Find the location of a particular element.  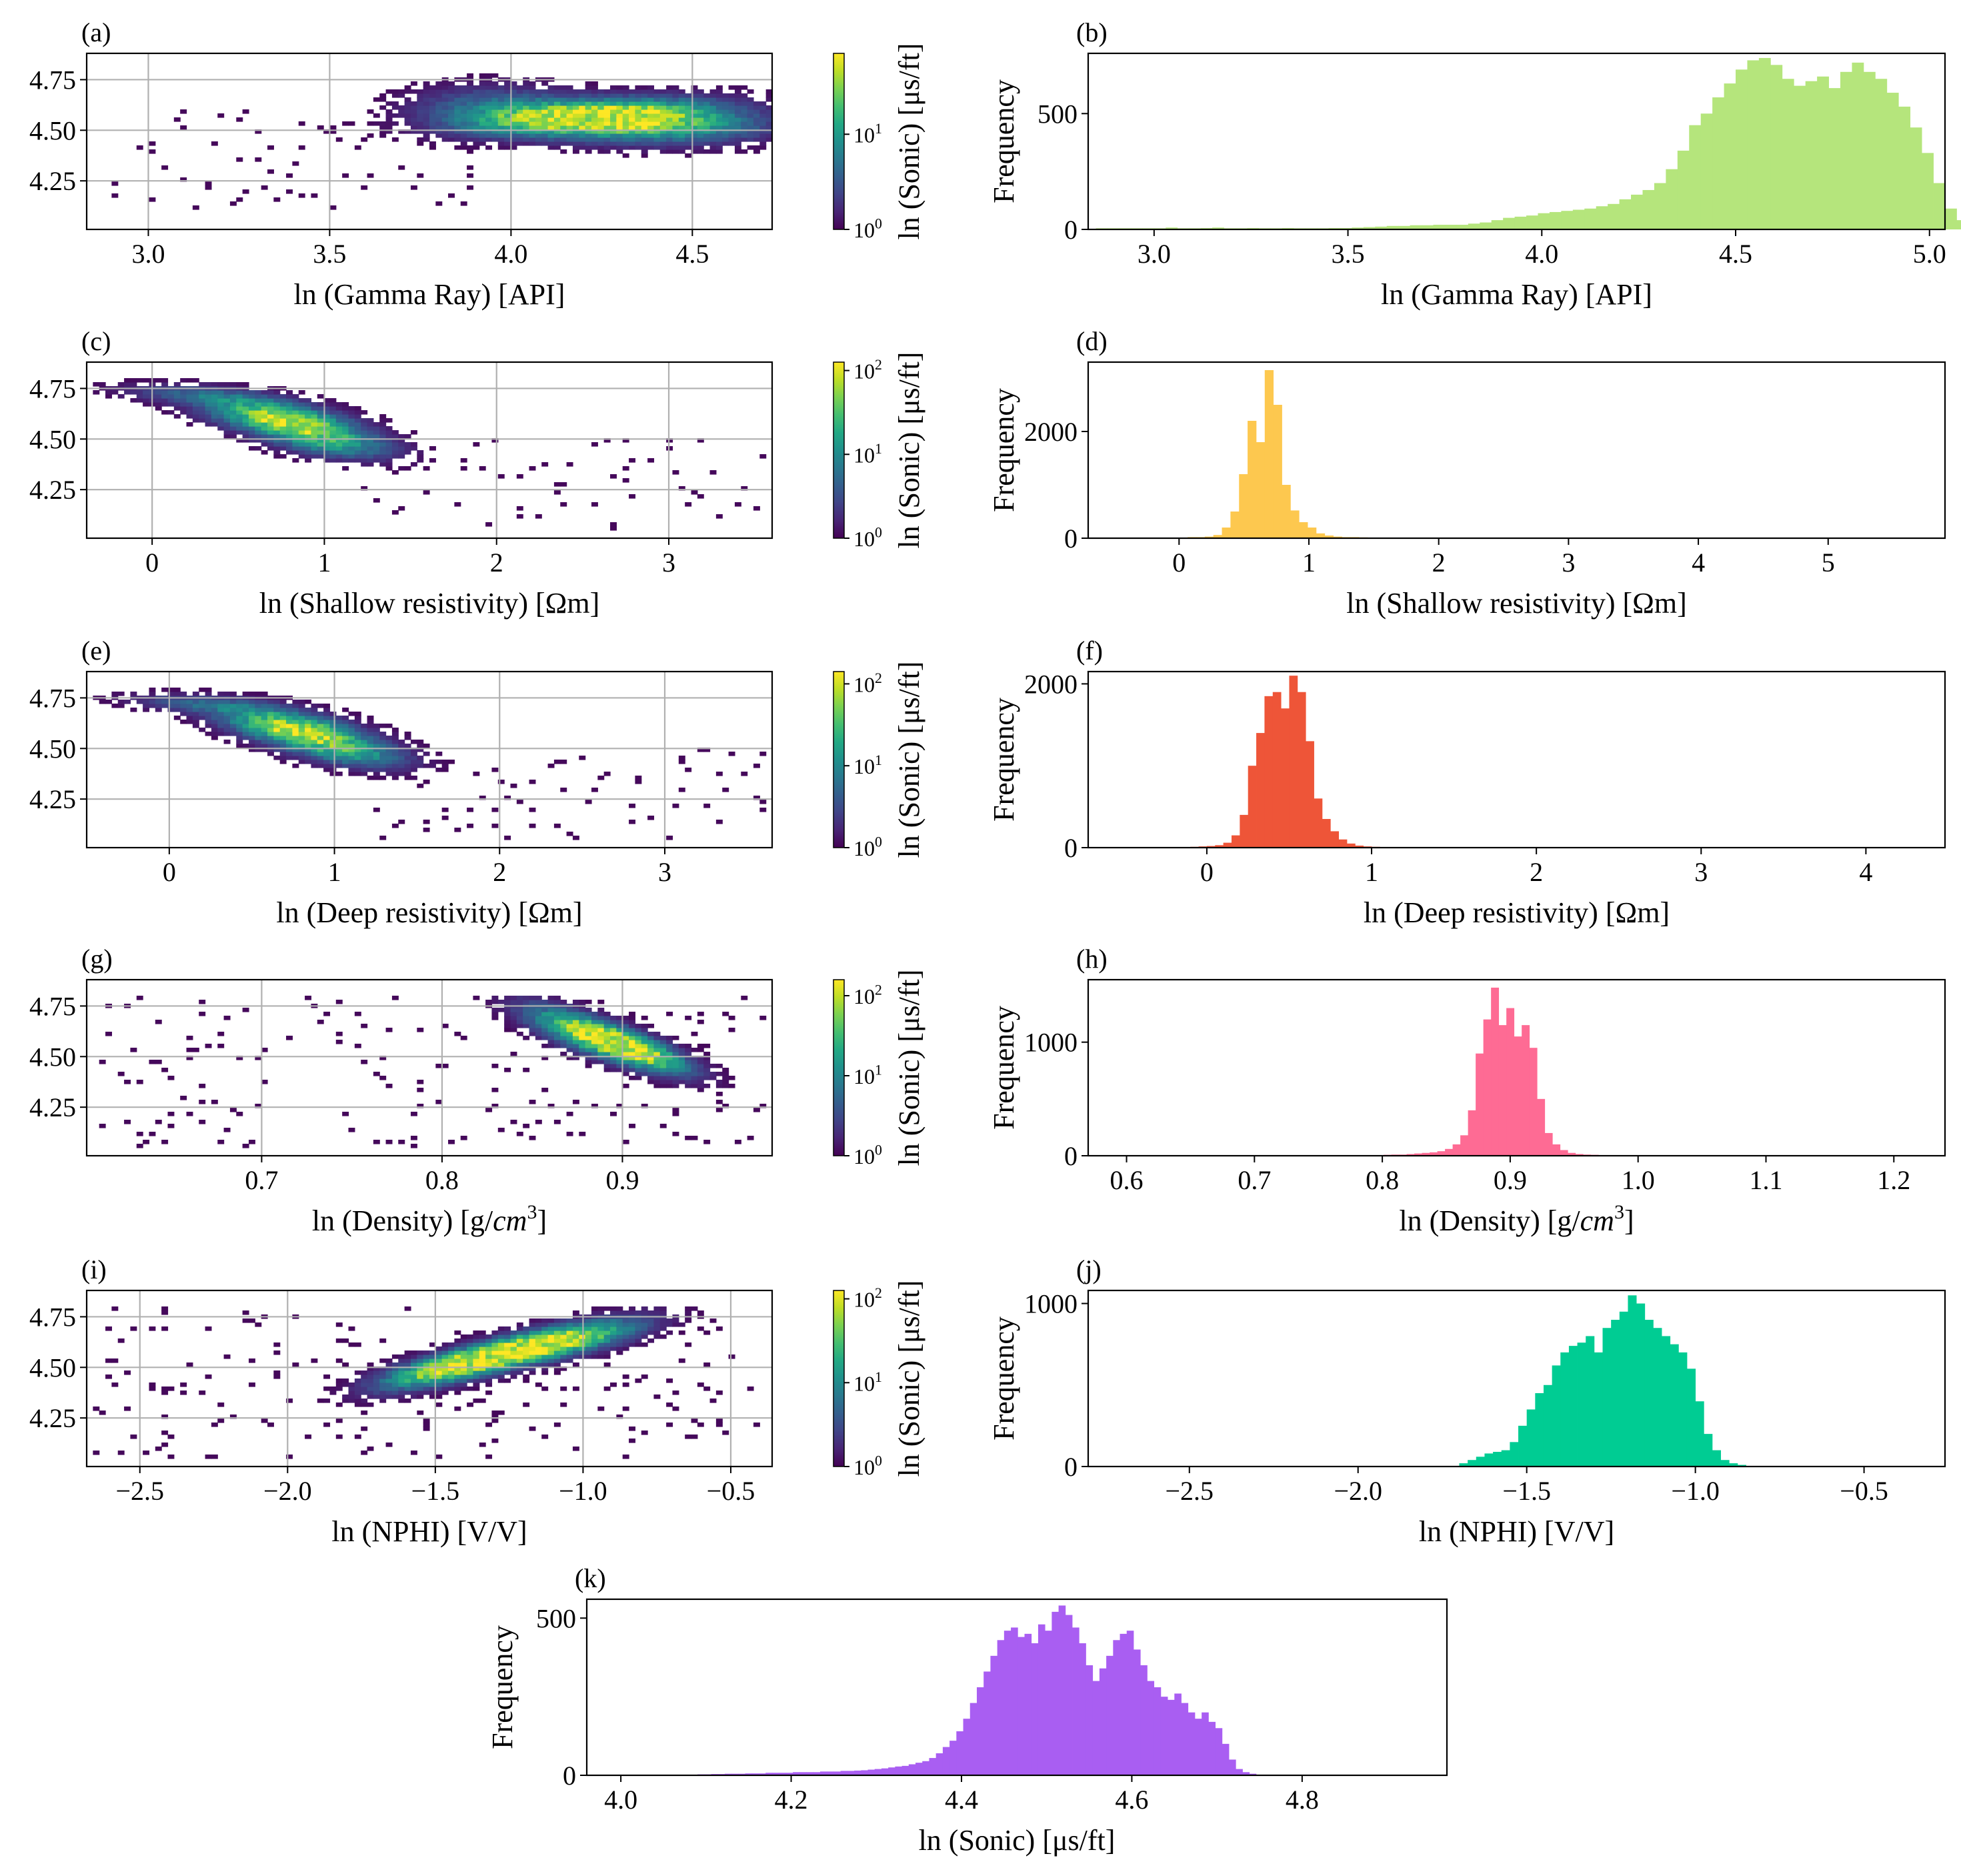

colorbar-tick-label-exp: 2 is located at coordinates (878, 365).